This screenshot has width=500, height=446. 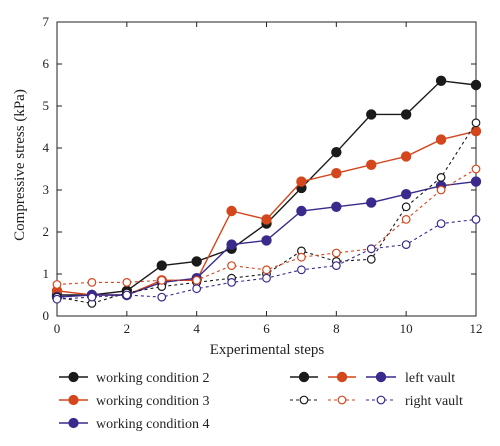 What do you see at coordinates (476, 328) in the screenshot?
I see `x-tick-label: 12` at bounding box center [476, 328].